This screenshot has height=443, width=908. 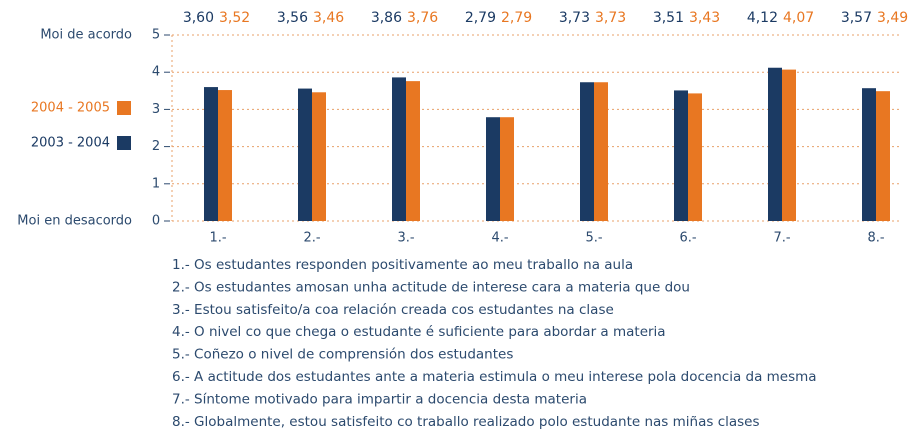 What do you see at coordinates (156, 35) in the screenshot?
I see `y-tick-label: 5` at bounding box center [156, 35].